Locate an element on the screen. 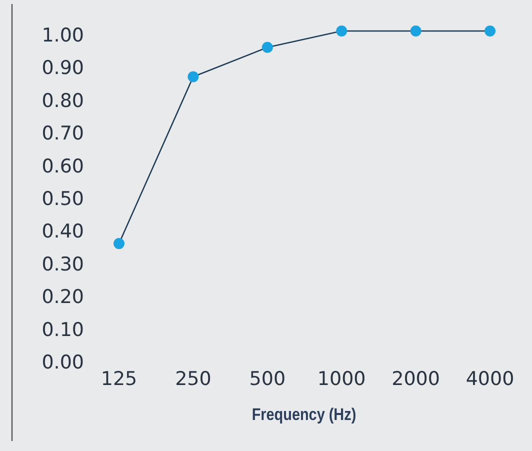  x-tick-label: 2000 is located at coordinates (416, 379).